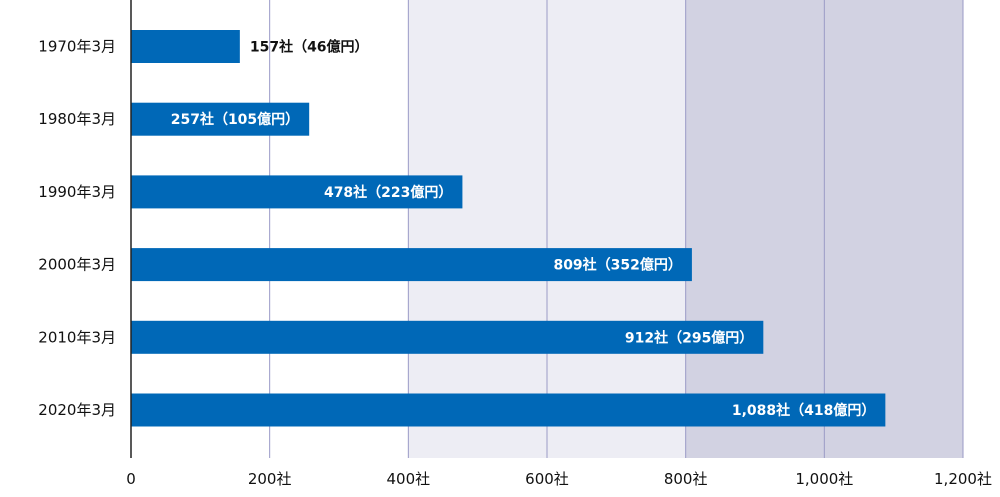 The height and width of the screenshot is (497, 1000). I want to click on x-tick-label: 1,000社, so click(824, 479).